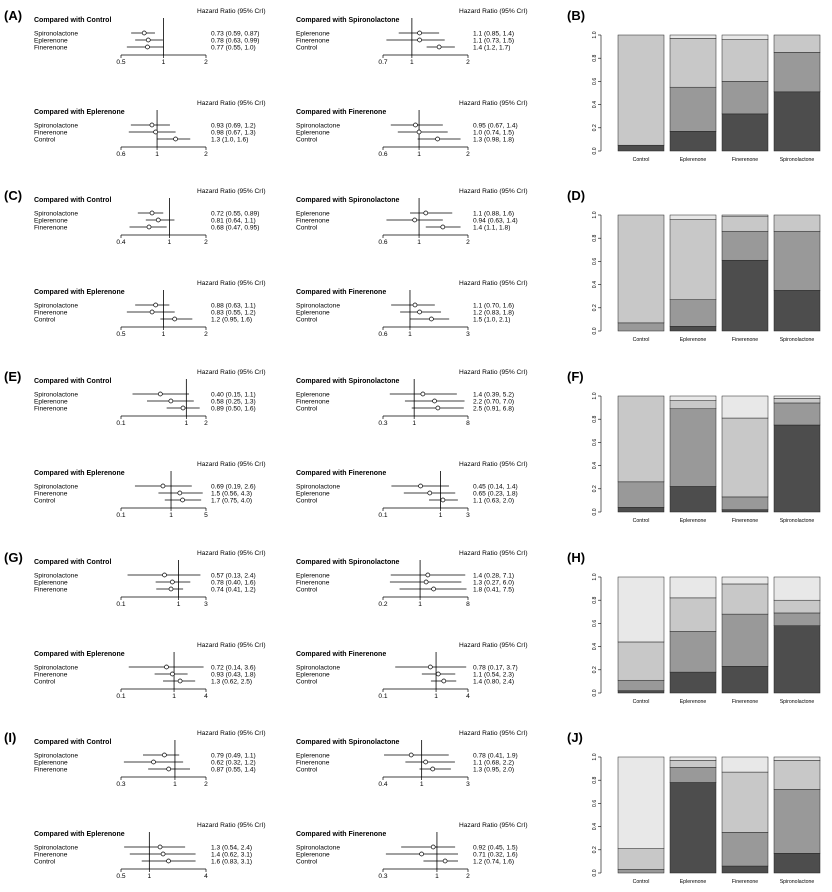 This screenshot has width=832, height=892. What do you see at coordinates (12, 376) in the screenshot?
I see `panel-letter: (E)` at bounding box center [12, 376].